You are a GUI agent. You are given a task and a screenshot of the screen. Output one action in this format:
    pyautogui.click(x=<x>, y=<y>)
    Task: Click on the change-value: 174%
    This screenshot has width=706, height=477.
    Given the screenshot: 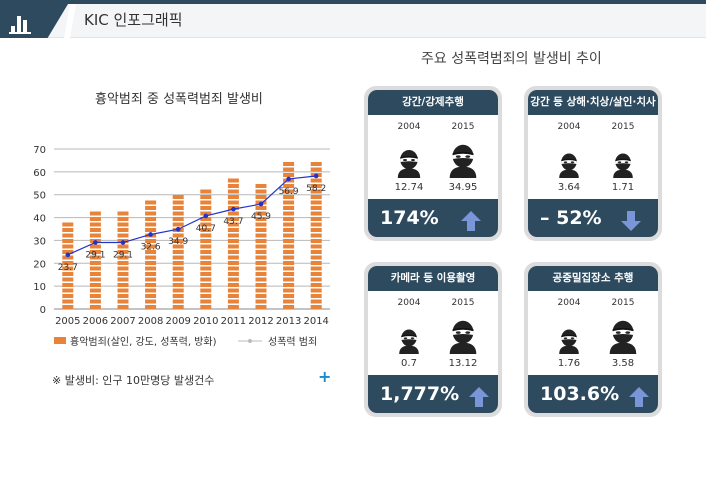 What is the action you would take?
    pyautogui.click(x=409, y=218)
    